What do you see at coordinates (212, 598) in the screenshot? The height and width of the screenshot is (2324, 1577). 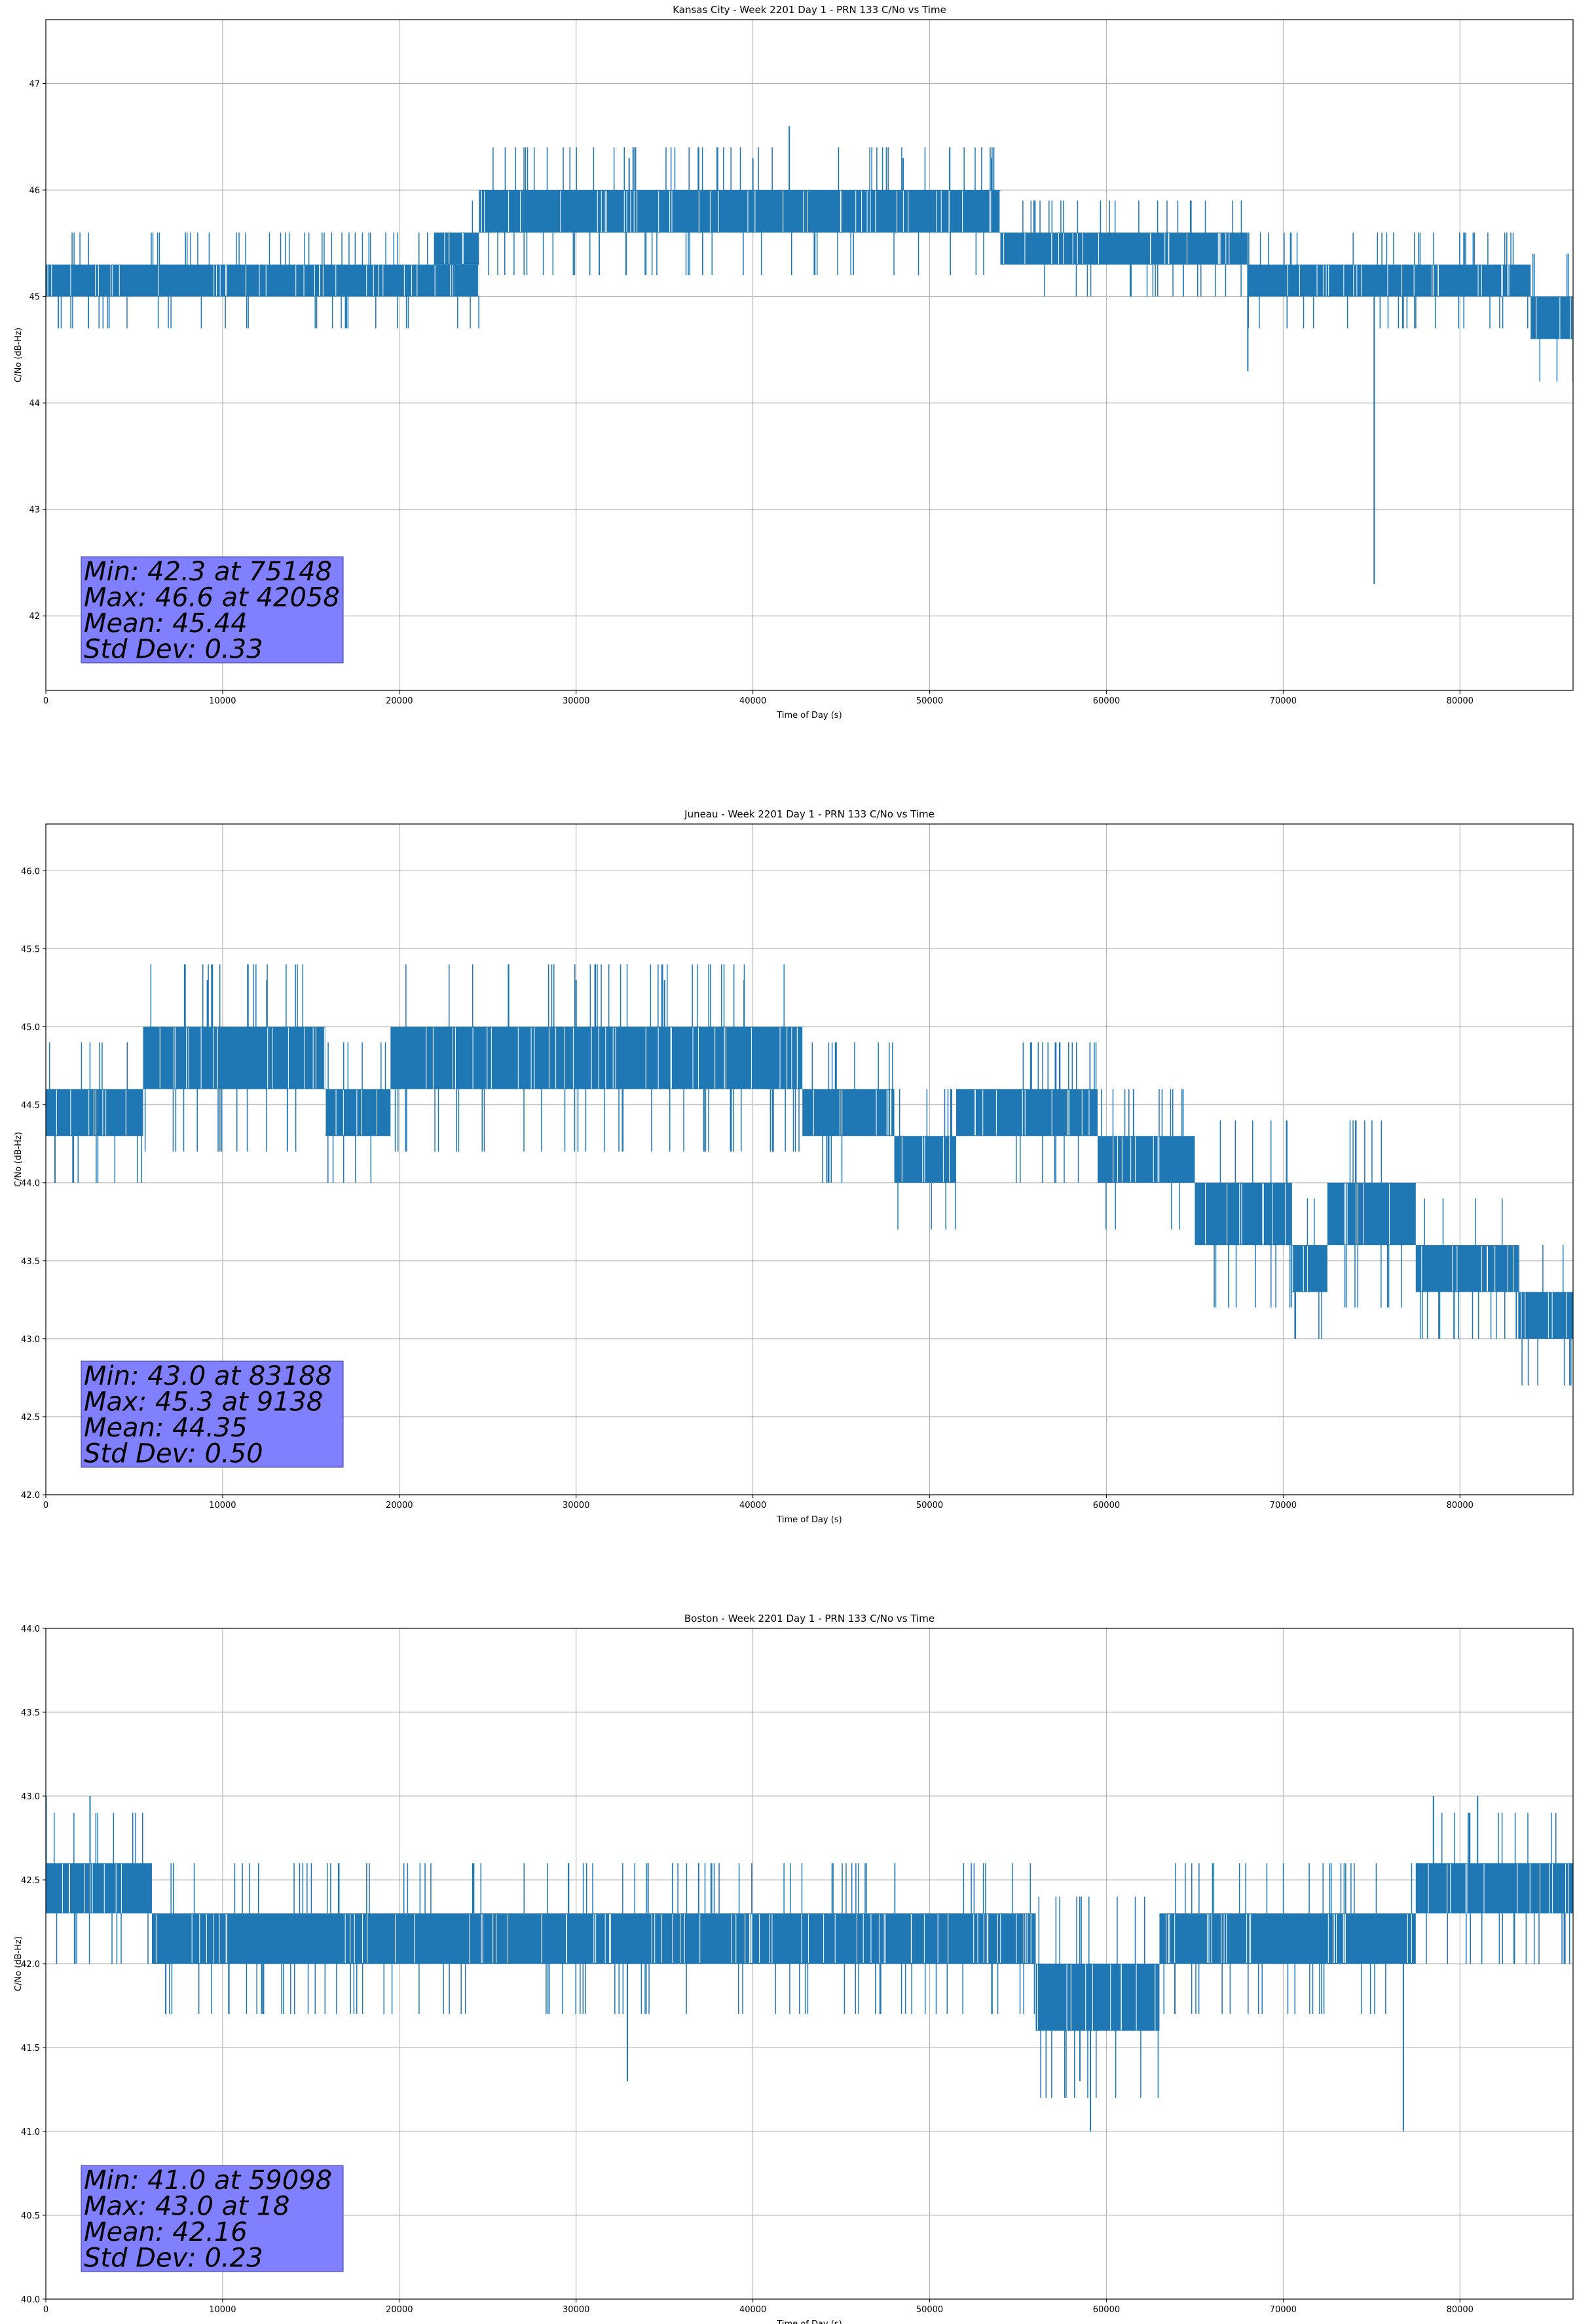 I see `stats-max-text: Max: 46.6 at 42058` at bounding box center [212, 598].